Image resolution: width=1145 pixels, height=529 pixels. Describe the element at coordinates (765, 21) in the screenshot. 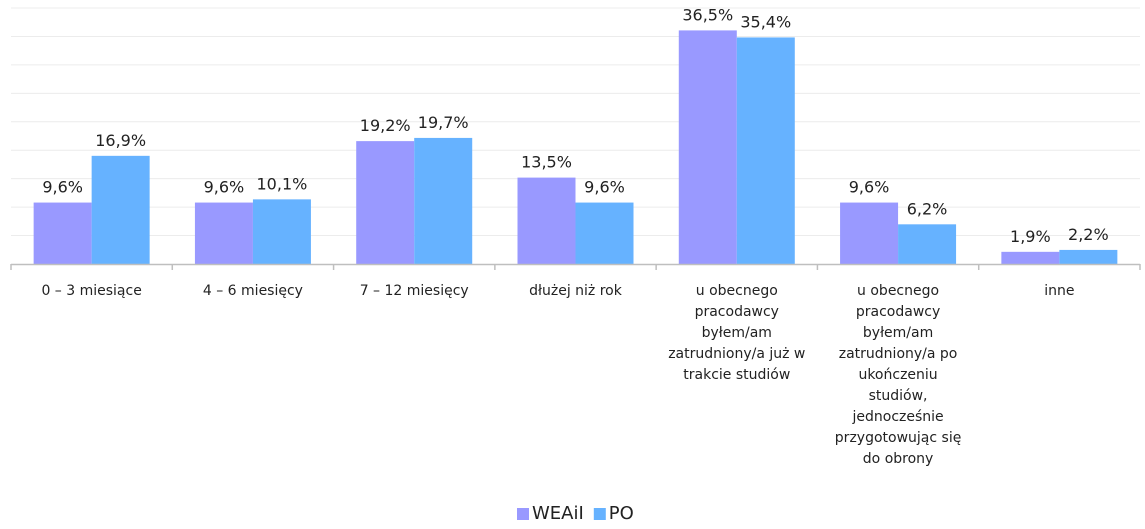

I see `value-label: 35,4%` at that location.